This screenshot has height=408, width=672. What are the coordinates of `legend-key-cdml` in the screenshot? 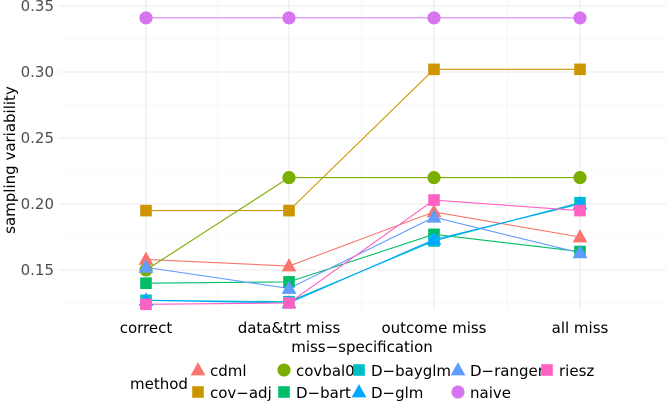 It's located at (198, 369).